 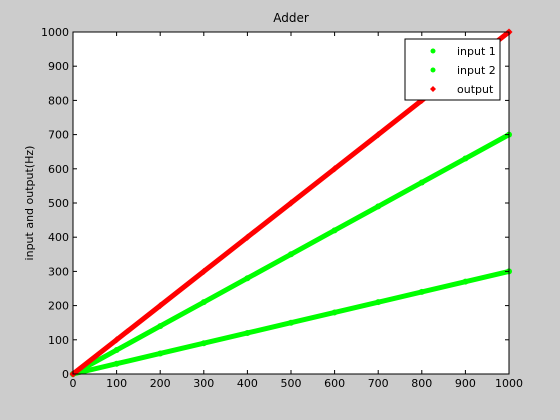 I want to click on y-tick-label-3: 300, so click(x=58, y=271).